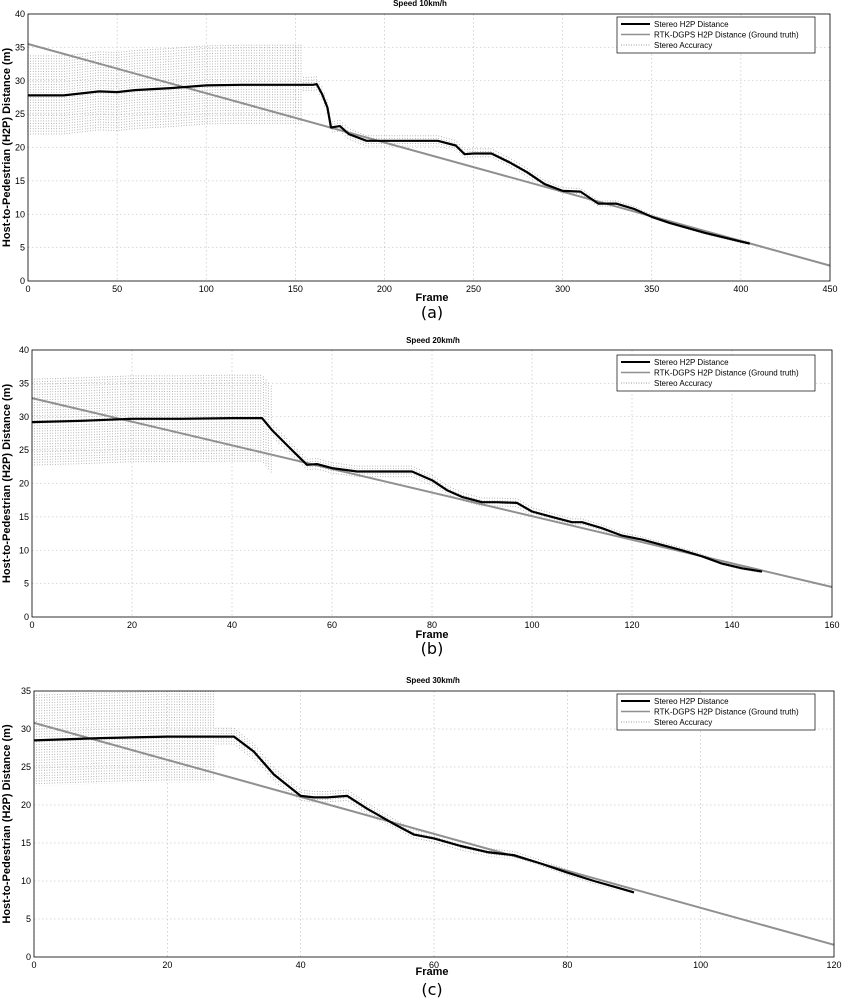  Describe the element at coordinates (433, 340) in the screenshot. I see `chart-title: Speed 20km/h` at that location.